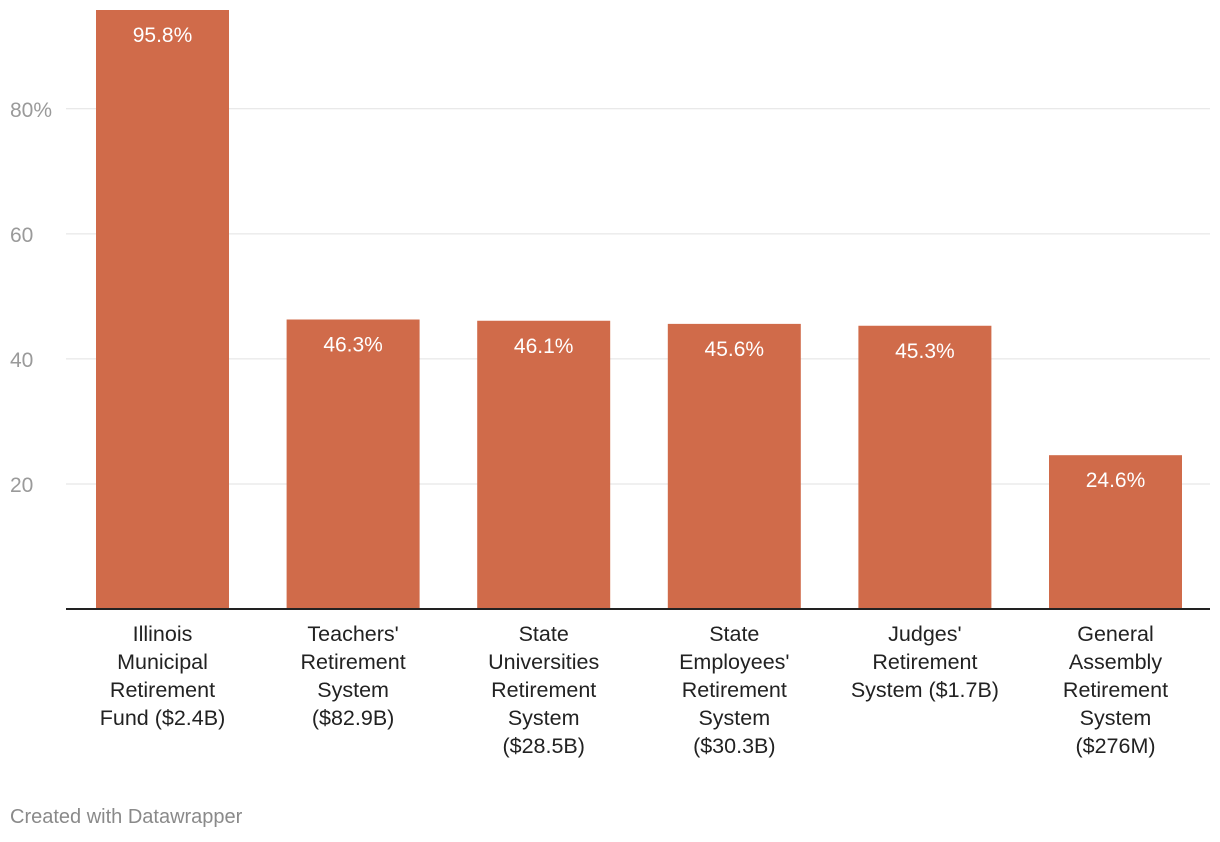  I want to click on category-label-line: Universities, so click(543, 662).